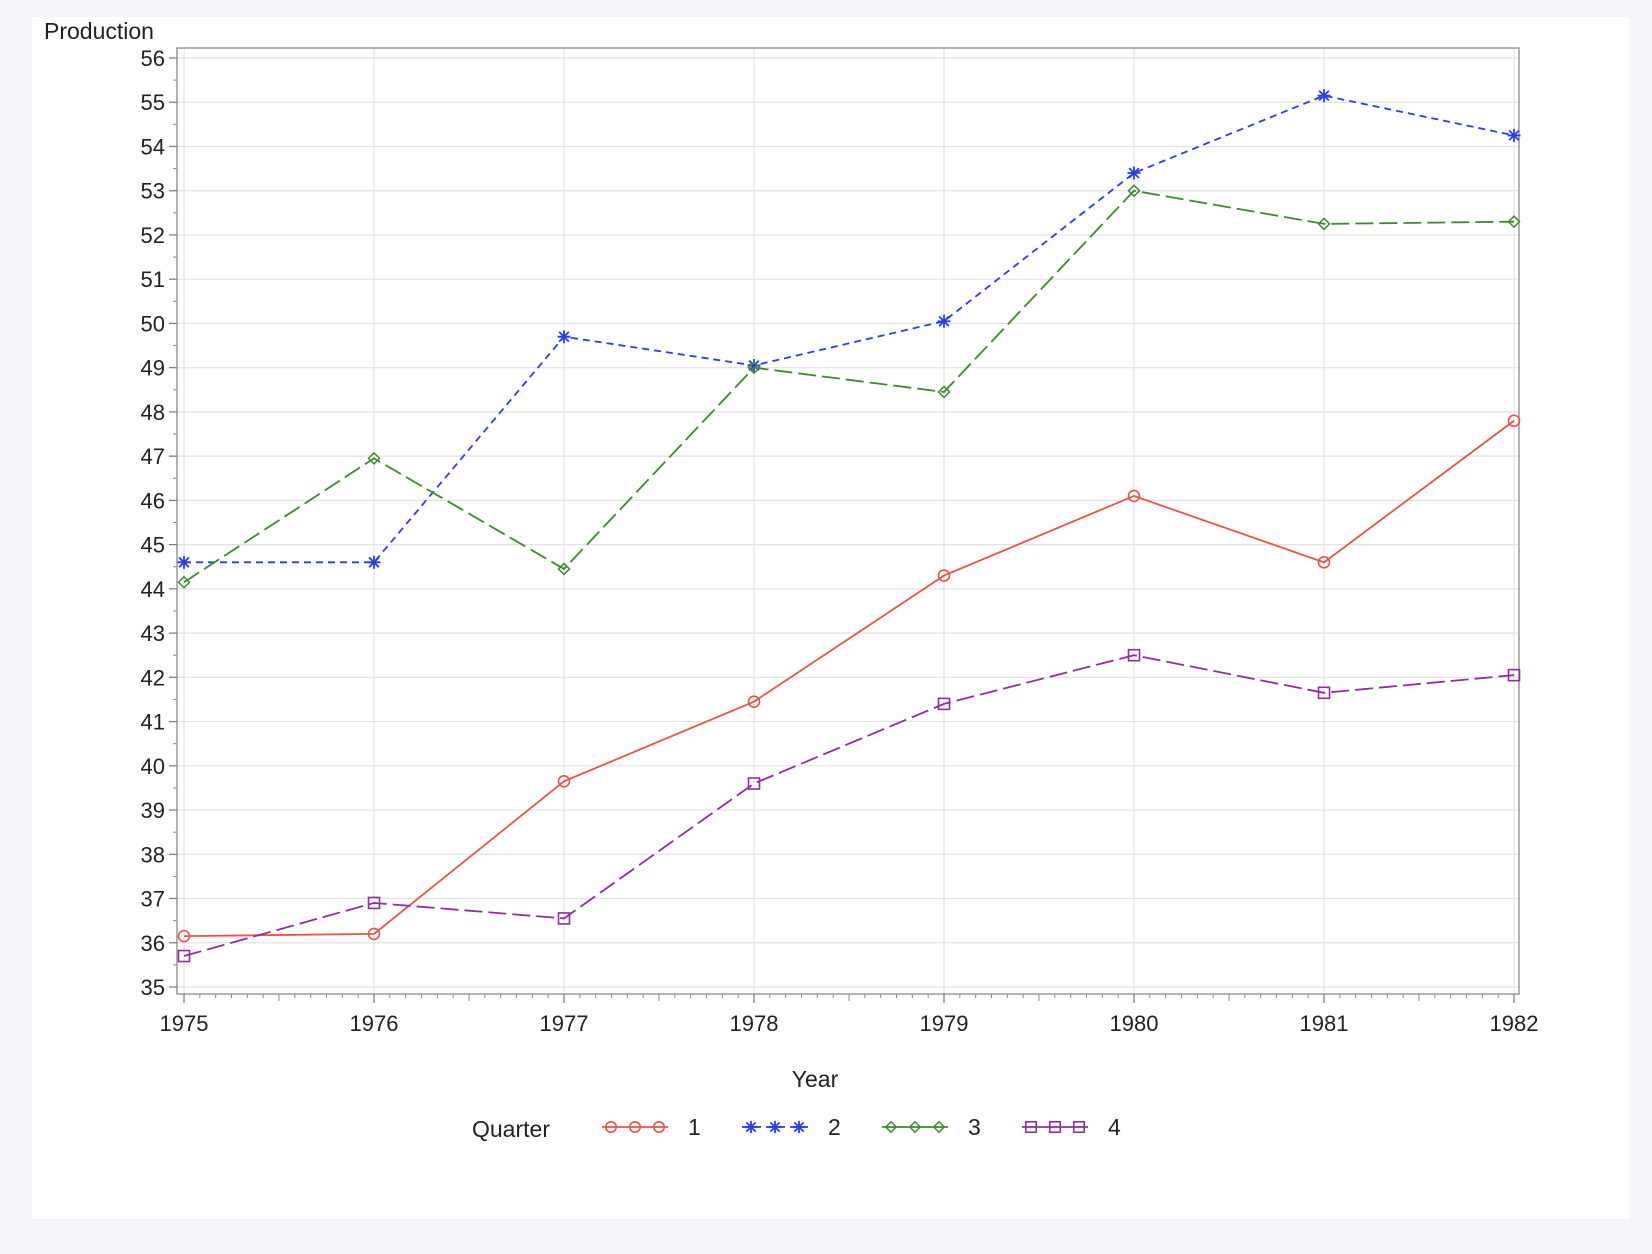 This screenshot has height=1254, width=1652. Describe the element at coordinates (1324, 1023) in the screenshot. I see `x-tick-label: 1981` at that location.